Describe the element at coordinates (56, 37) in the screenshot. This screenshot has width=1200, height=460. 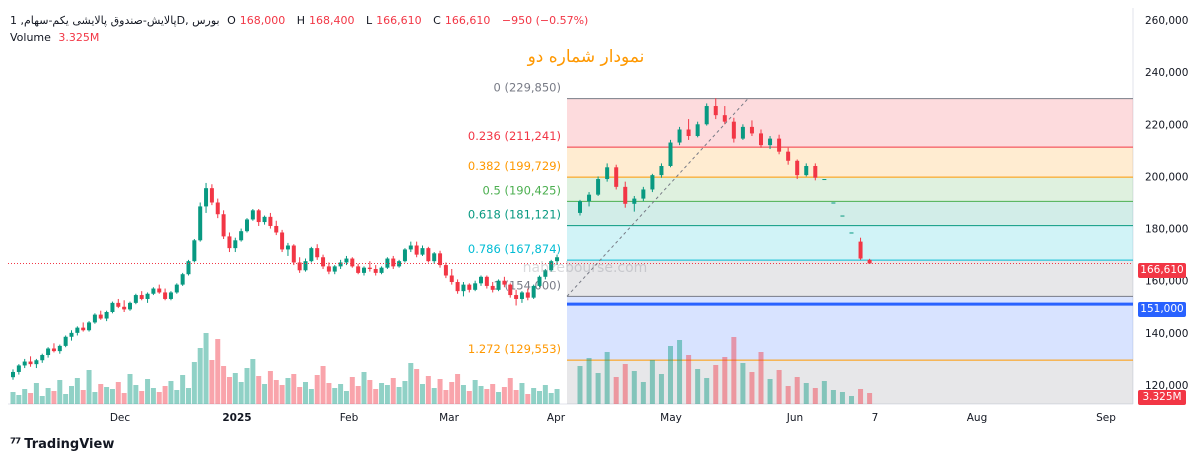
I see `volume-header: Volume 3.325M` at that location.